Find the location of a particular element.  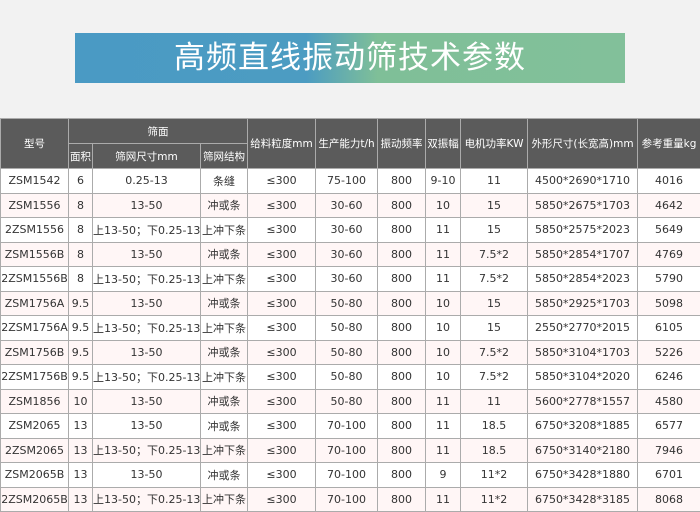

cell-motor-power: 18.5 is located at coordinates (494, 426).